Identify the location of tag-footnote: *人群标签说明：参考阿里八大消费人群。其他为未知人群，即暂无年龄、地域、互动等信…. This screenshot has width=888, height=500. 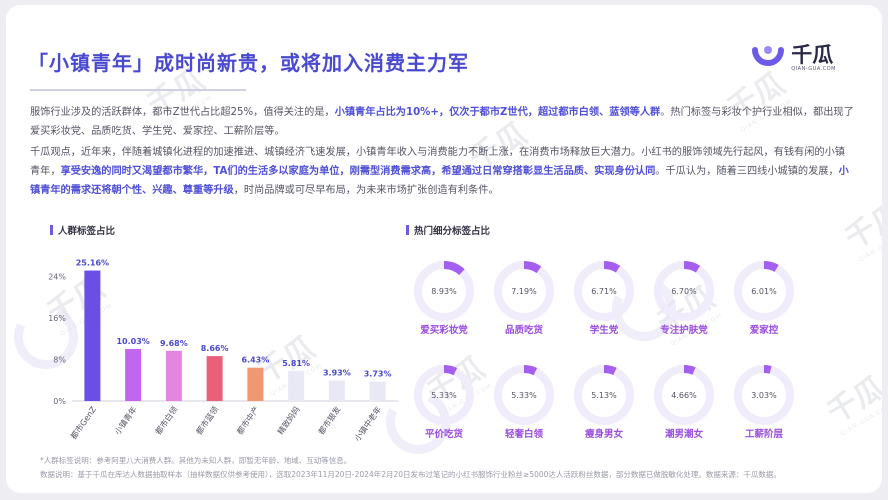
(196, 460).